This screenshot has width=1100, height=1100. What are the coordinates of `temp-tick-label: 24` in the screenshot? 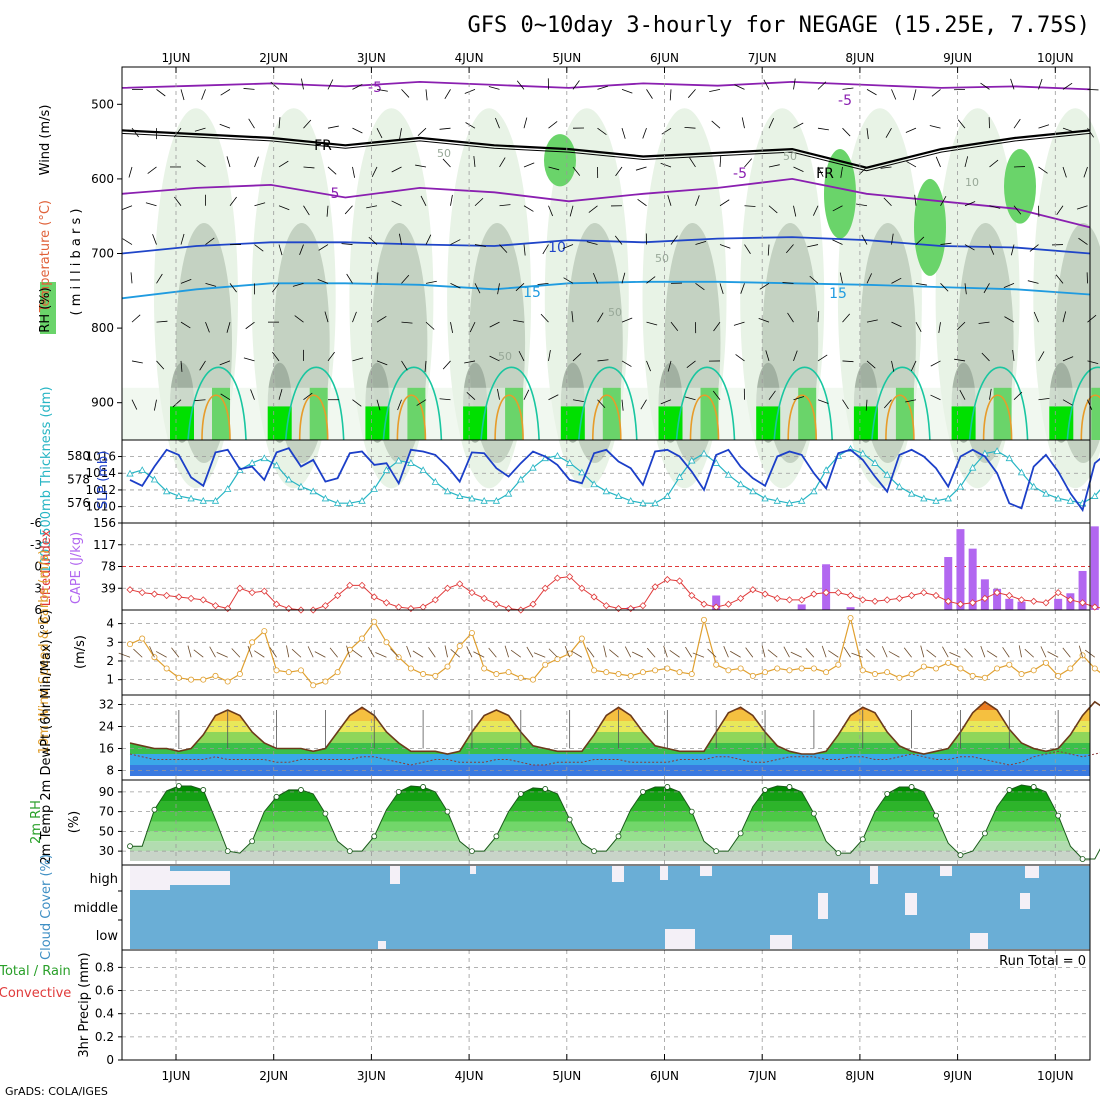 It's located at (106, 727).